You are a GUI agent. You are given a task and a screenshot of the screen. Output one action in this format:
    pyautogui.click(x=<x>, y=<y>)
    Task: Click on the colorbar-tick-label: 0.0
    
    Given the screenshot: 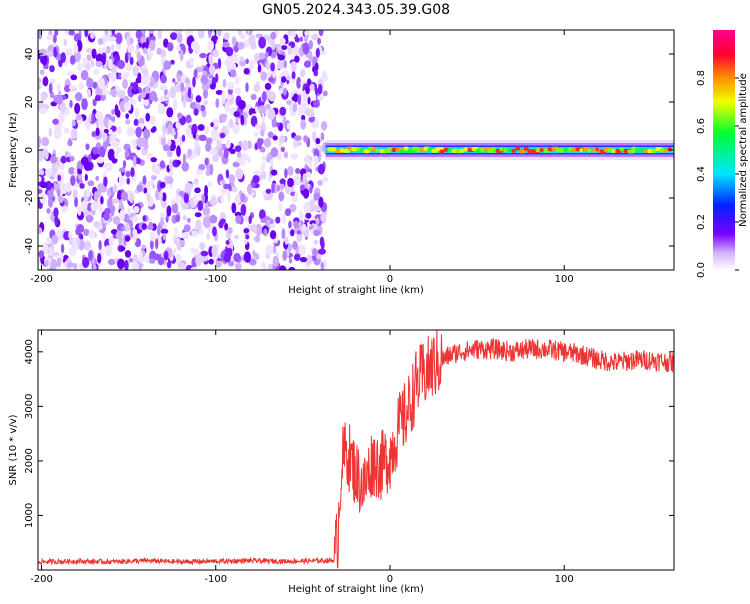 What is the action you would take?
    pyautogui.click(x=701, y=270)
    